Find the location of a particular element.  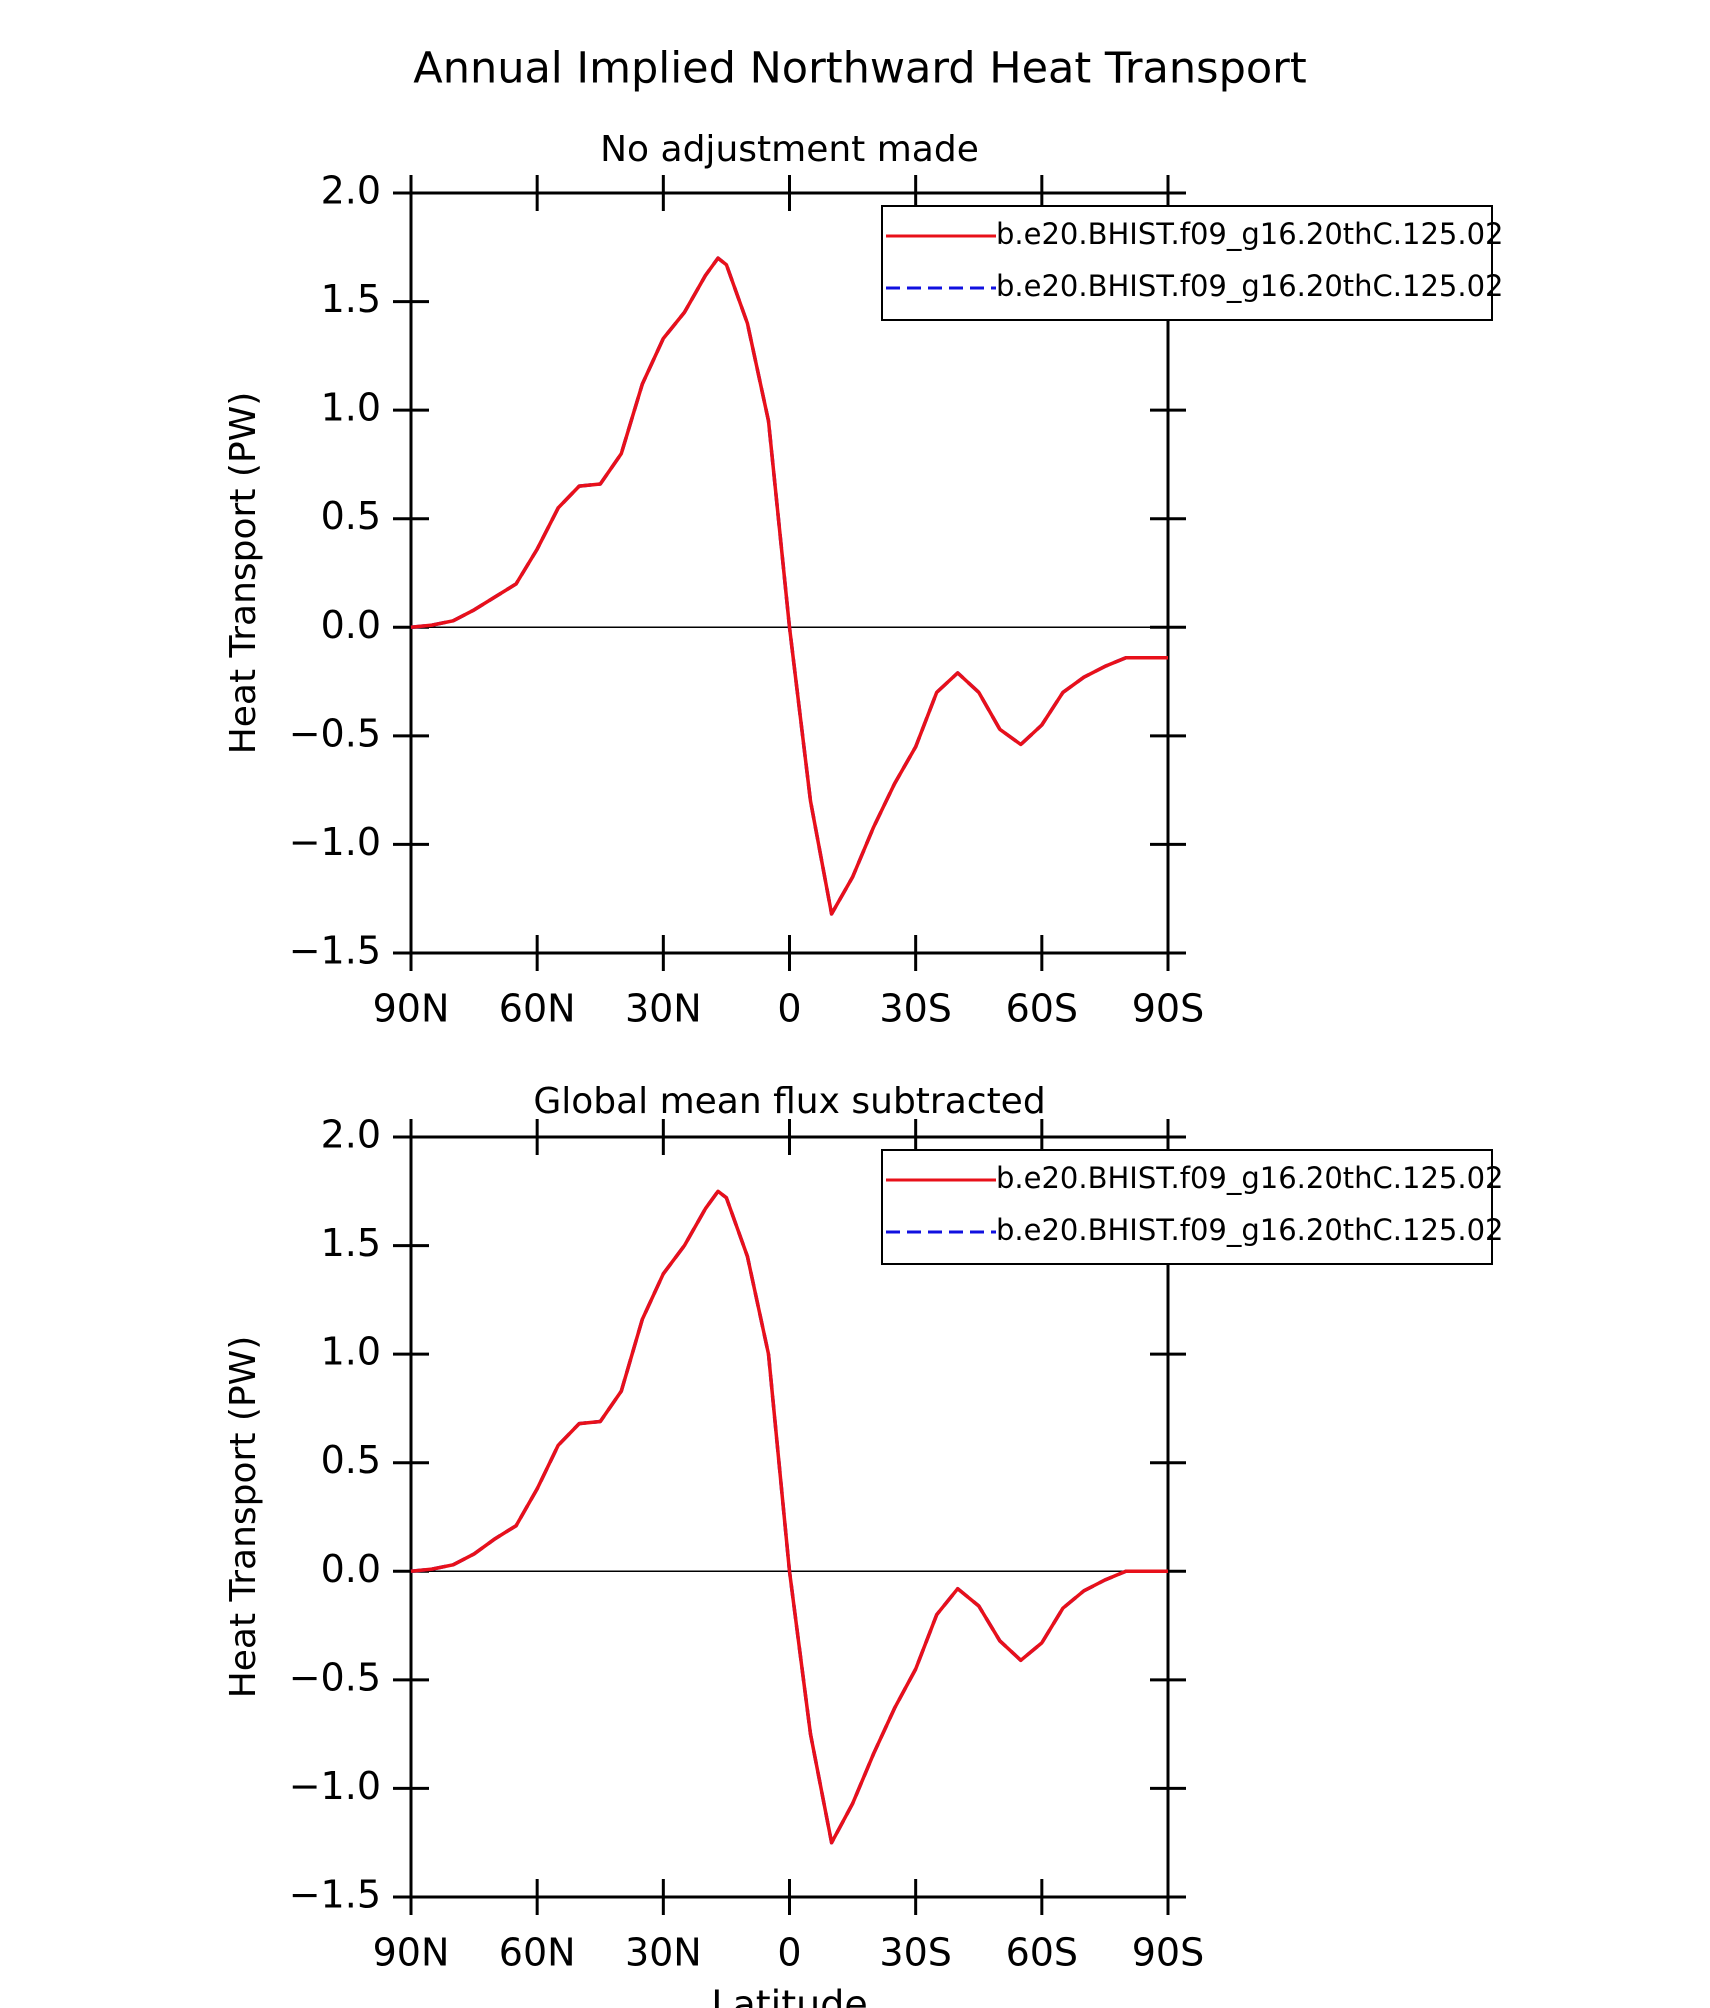

main-title: Annual Implied Northward Heat Transport is located at coordinates (859, 69).